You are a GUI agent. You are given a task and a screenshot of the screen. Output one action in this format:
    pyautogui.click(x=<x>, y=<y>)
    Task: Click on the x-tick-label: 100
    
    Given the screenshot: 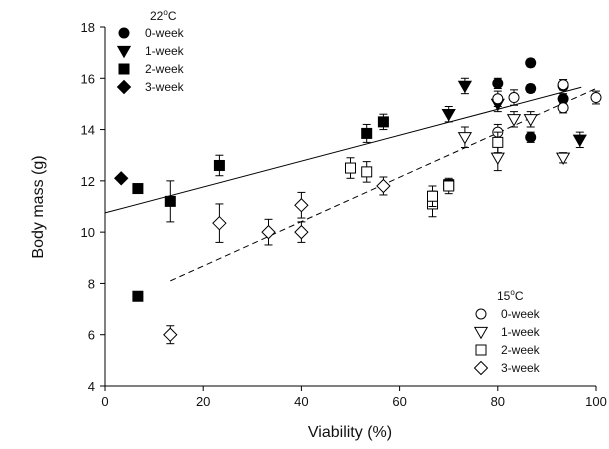 What is the action you would take?
    pyautogui.click(x=596, y=401)
    